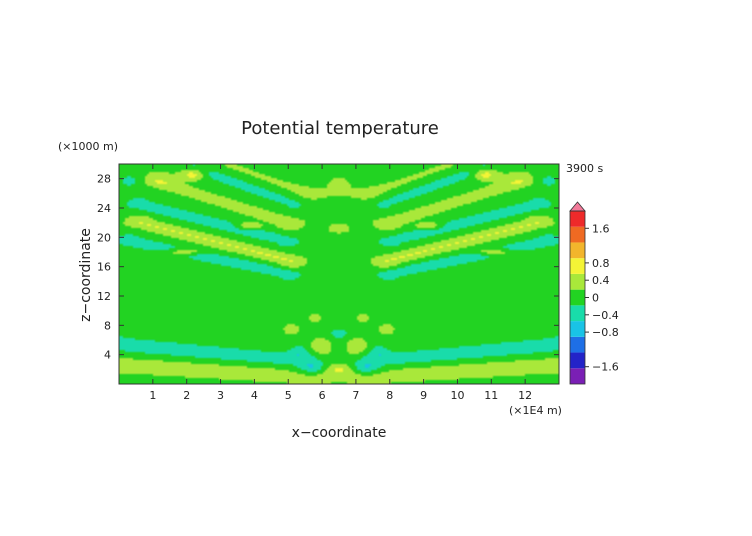  I want to click on x-tick-label: 3, so click(220, 395).